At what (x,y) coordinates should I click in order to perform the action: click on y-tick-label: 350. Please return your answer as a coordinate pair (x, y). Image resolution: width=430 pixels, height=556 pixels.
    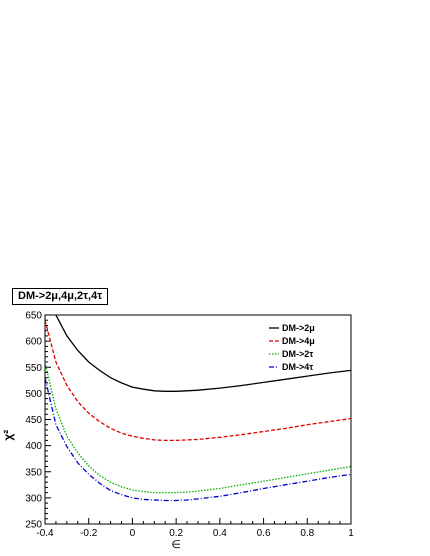
    Looking at the image, I should click on (33, 472).